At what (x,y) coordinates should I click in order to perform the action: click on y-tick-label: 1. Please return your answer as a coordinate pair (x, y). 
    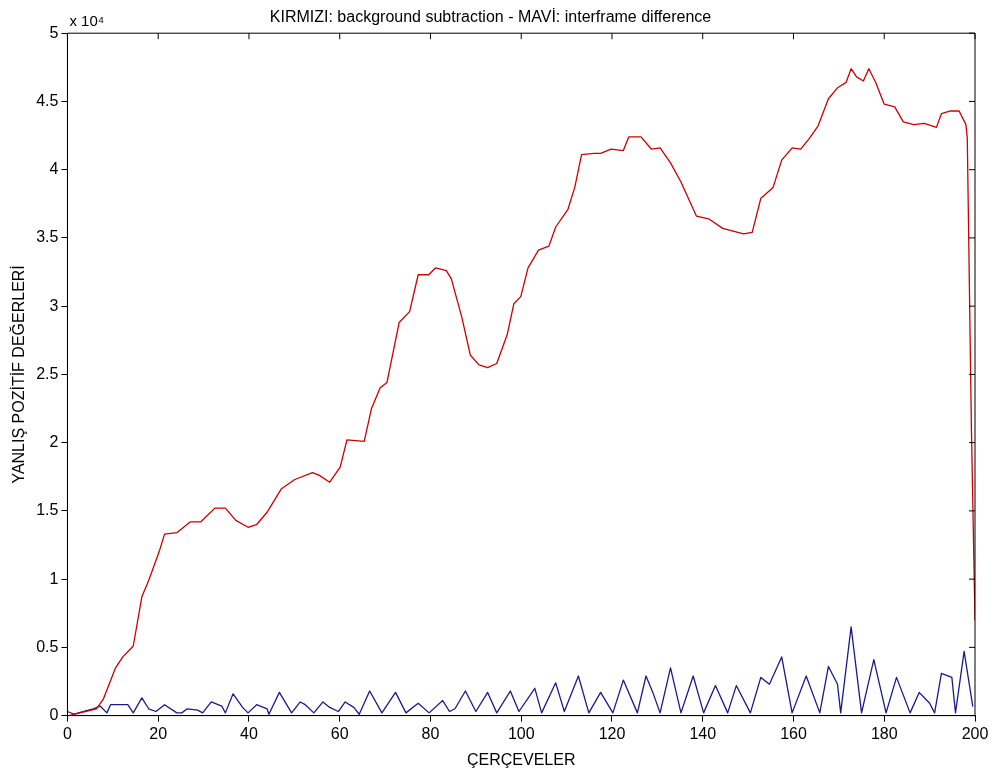
    Looking at the image, I should click on (54, 578).